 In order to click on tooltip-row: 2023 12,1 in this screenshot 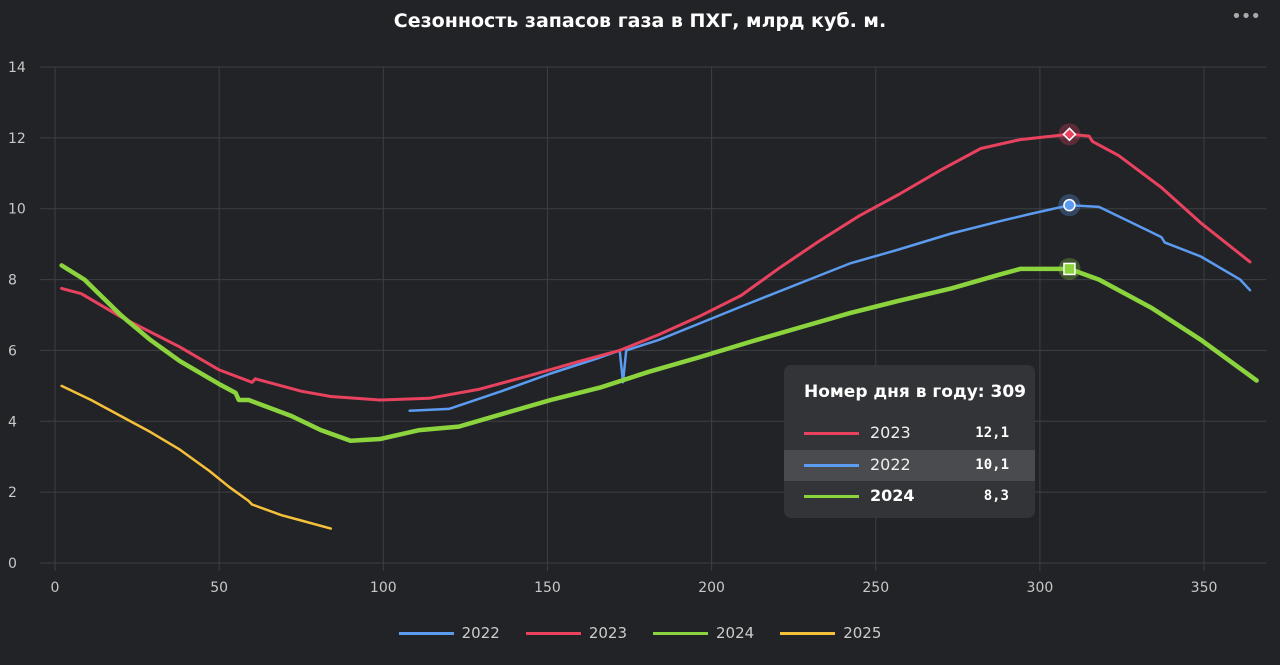, I will do `click(909, 433)`.